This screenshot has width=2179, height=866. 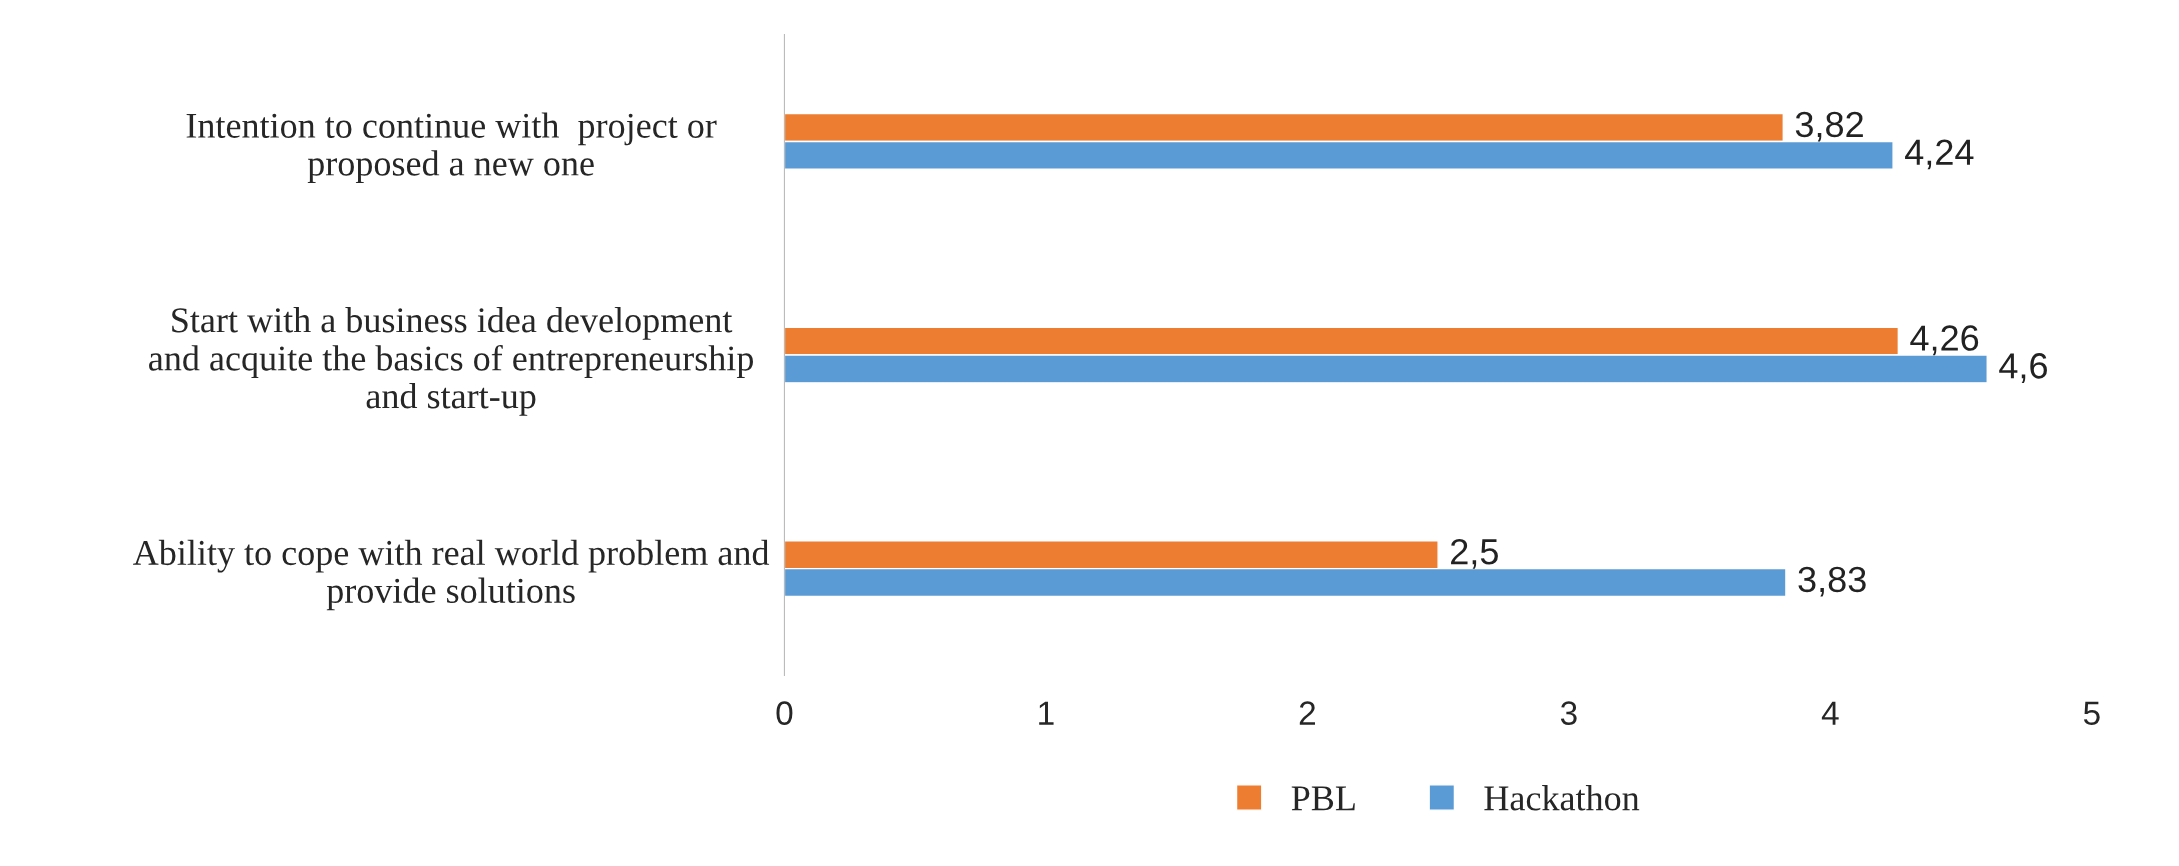 What do you see at coordinates (451, 575) in the screenshot?
I see `y-tick-label: Ability to cope with real world problem and provide solutions` at bounding box center [451, 575].